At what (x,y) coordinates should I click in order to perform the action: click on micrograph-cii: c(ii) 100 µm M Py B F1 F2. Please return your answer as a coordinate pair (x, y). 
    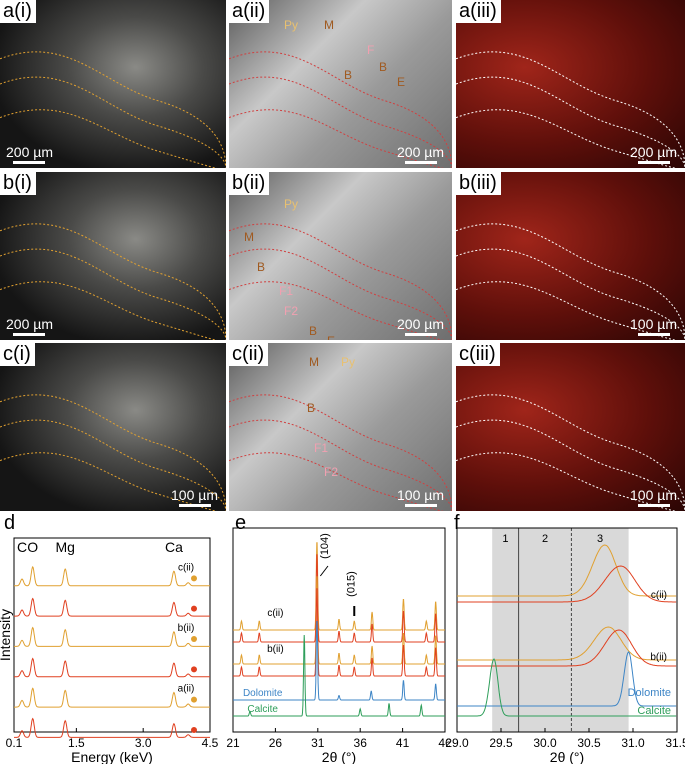
    Looking at the image, I should click on (340, 427).